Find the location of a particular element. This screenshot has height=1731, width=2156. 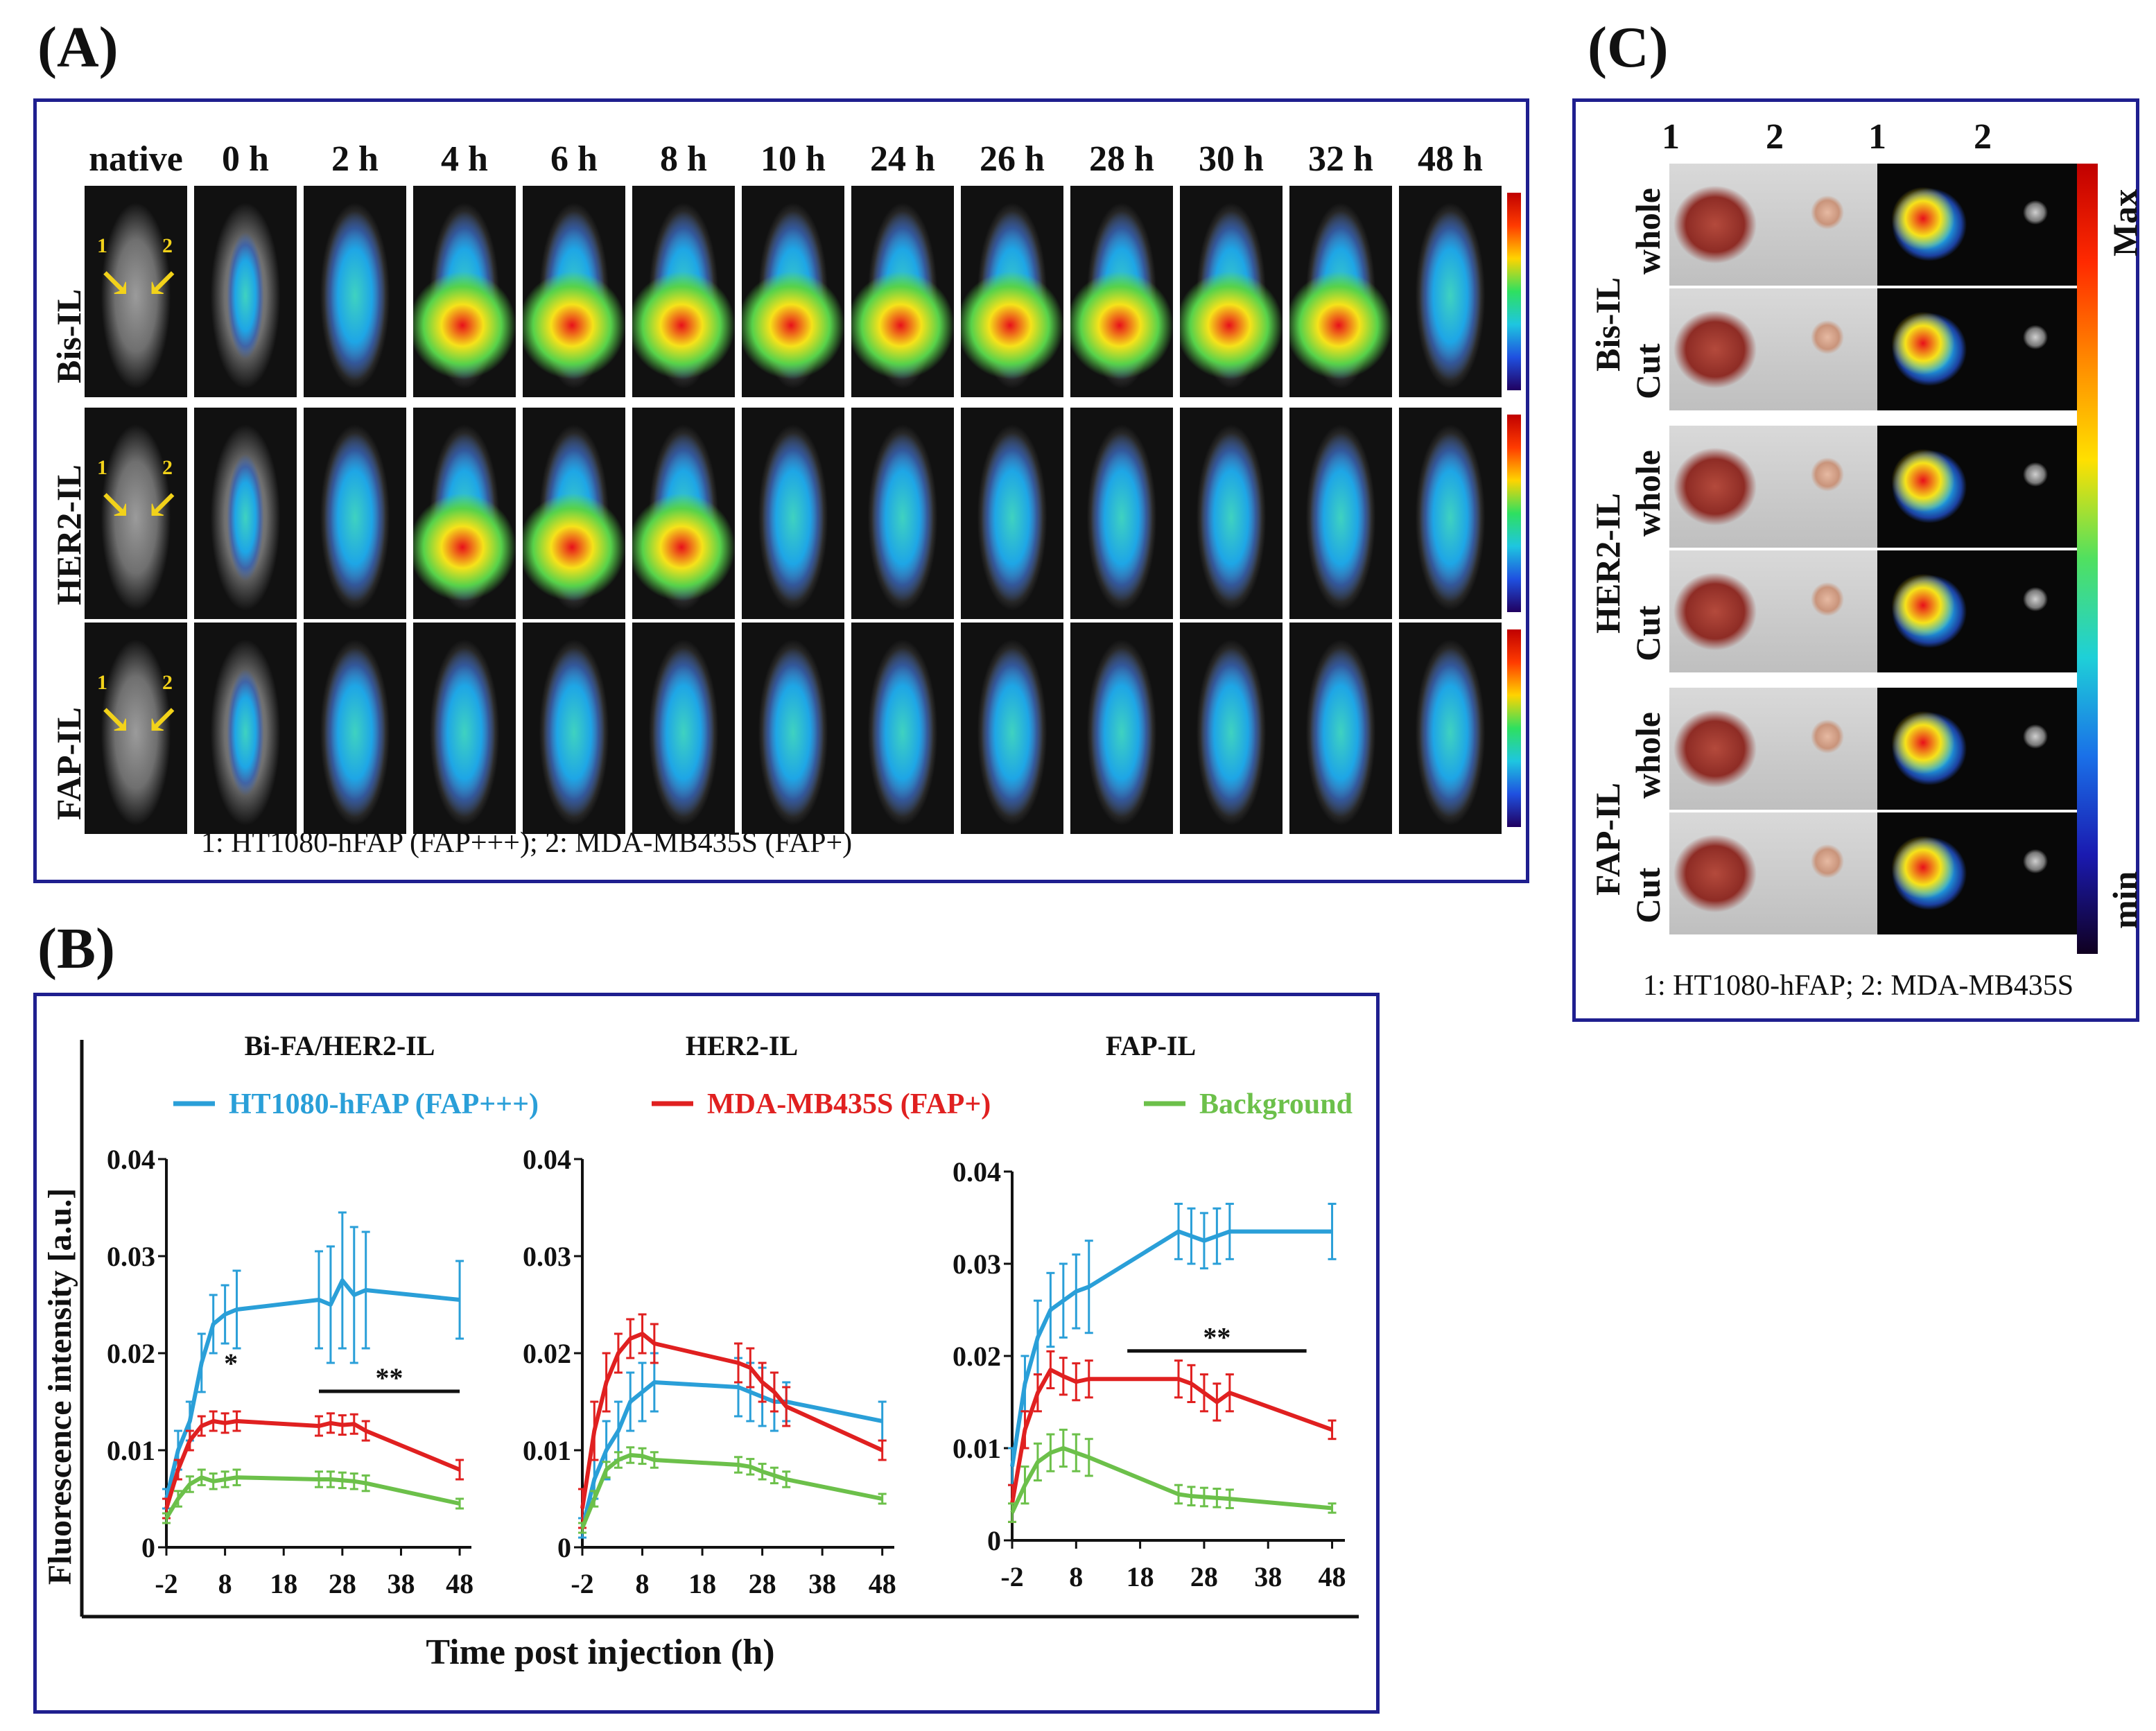

panel-c-label: (C) is located at coordinates (1628, 47).